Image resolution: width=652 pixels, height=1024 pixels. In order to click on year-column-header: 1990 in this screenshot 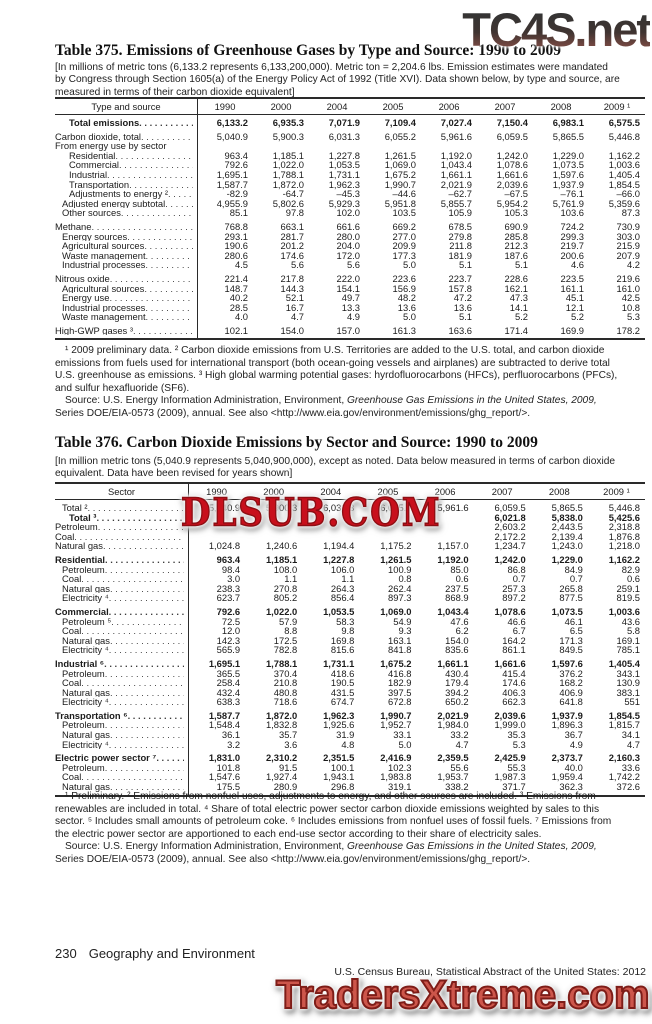, I will do `click(225, 106)`.